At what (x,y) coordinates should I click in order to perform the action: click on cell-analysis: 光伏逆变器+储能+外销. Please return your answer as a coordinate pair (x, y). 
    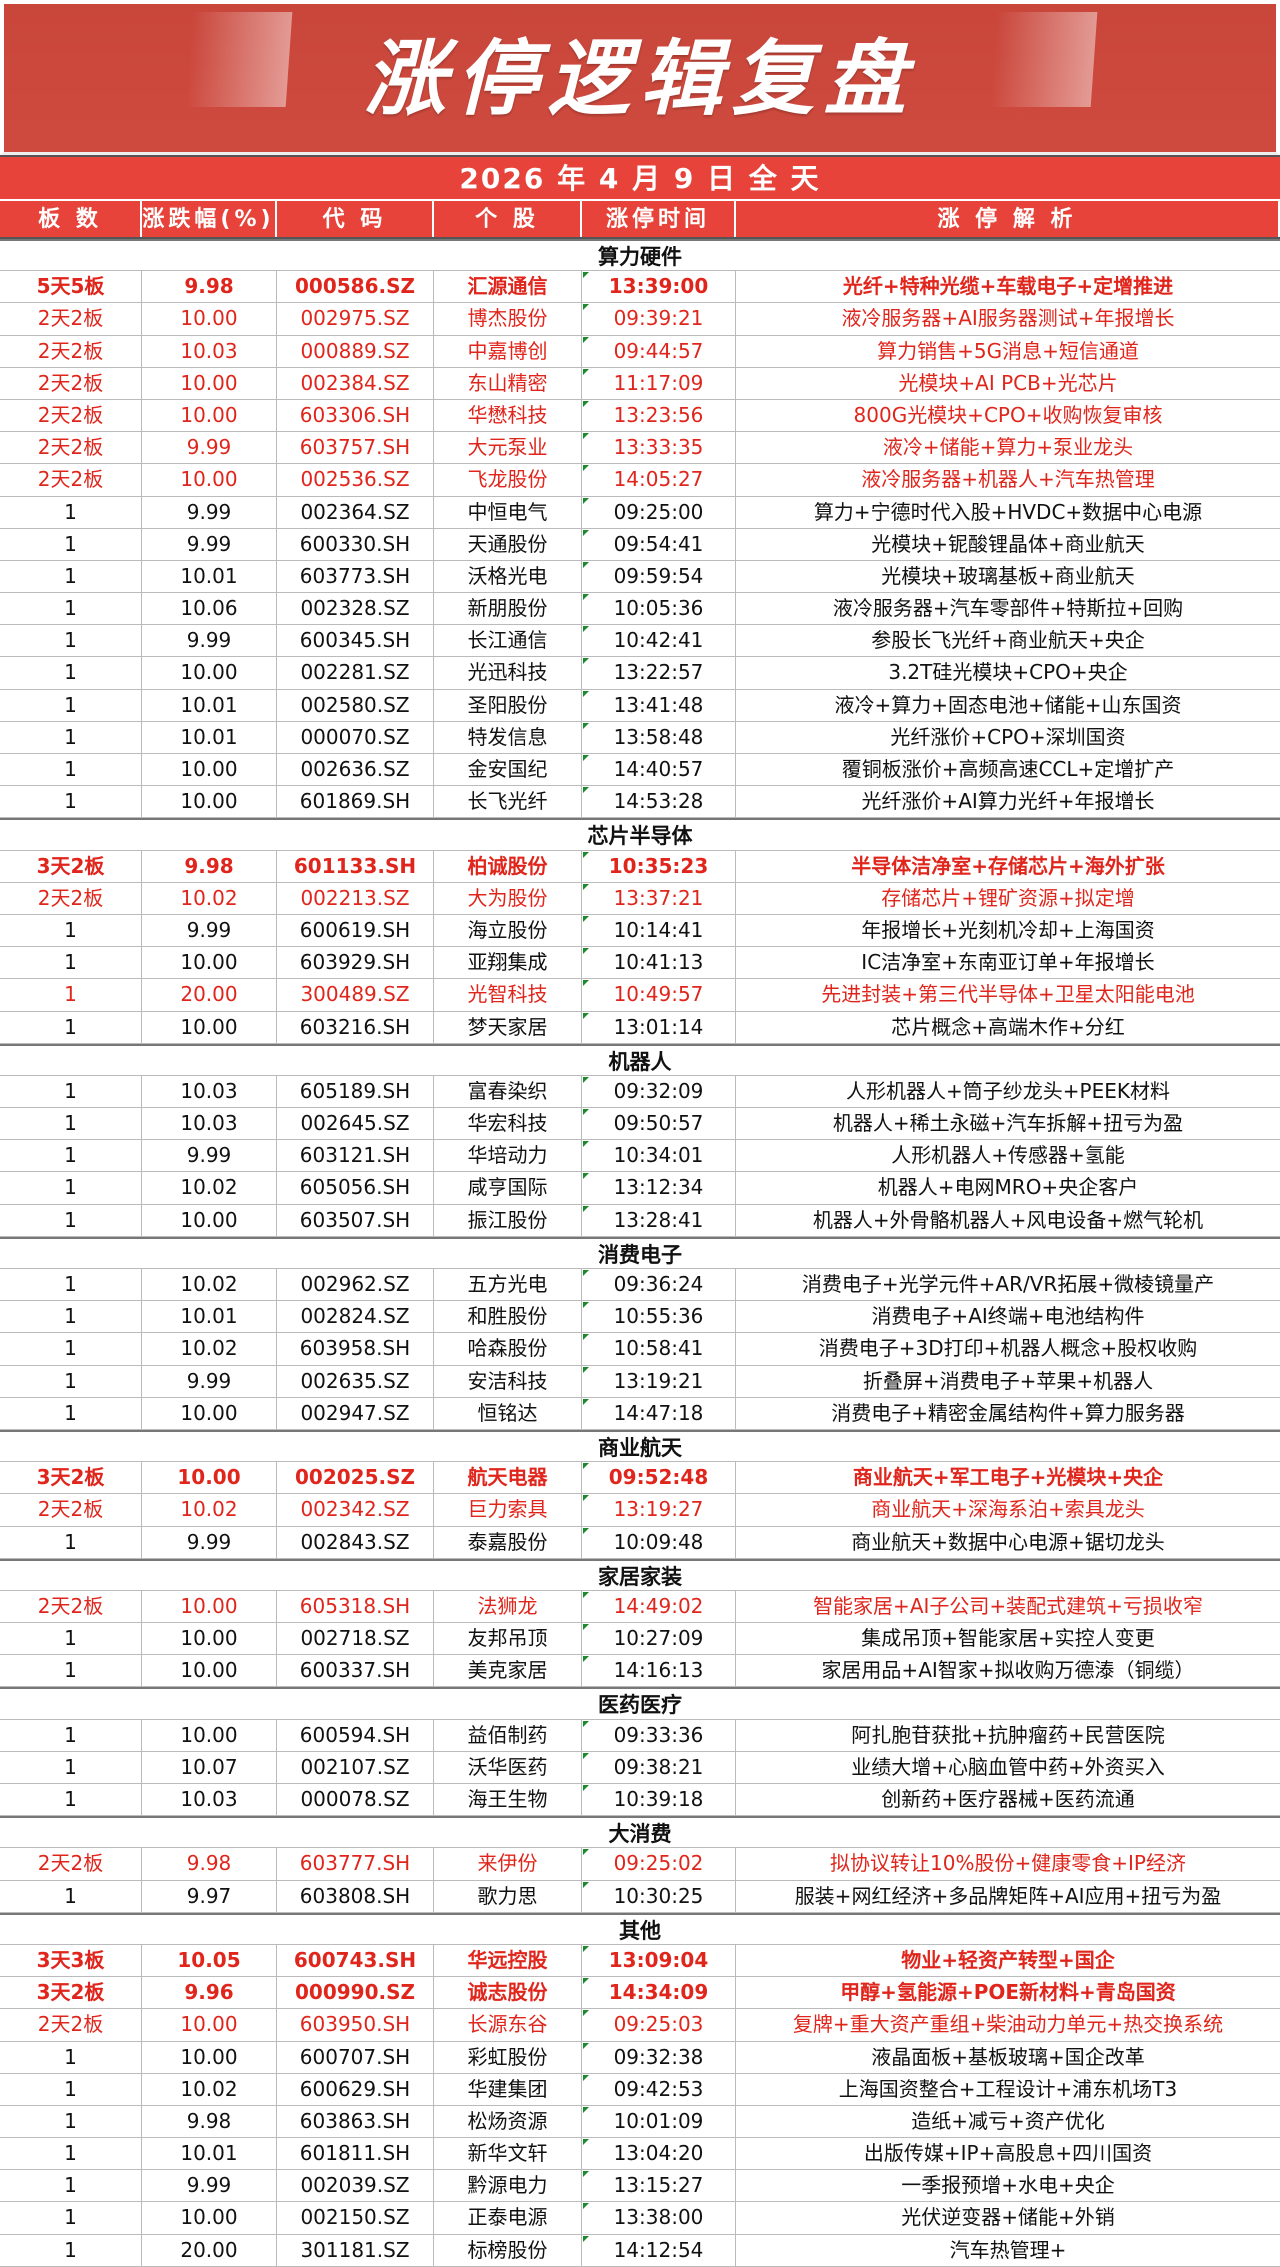
    Looking at the image, I should click on (1008, 2217).